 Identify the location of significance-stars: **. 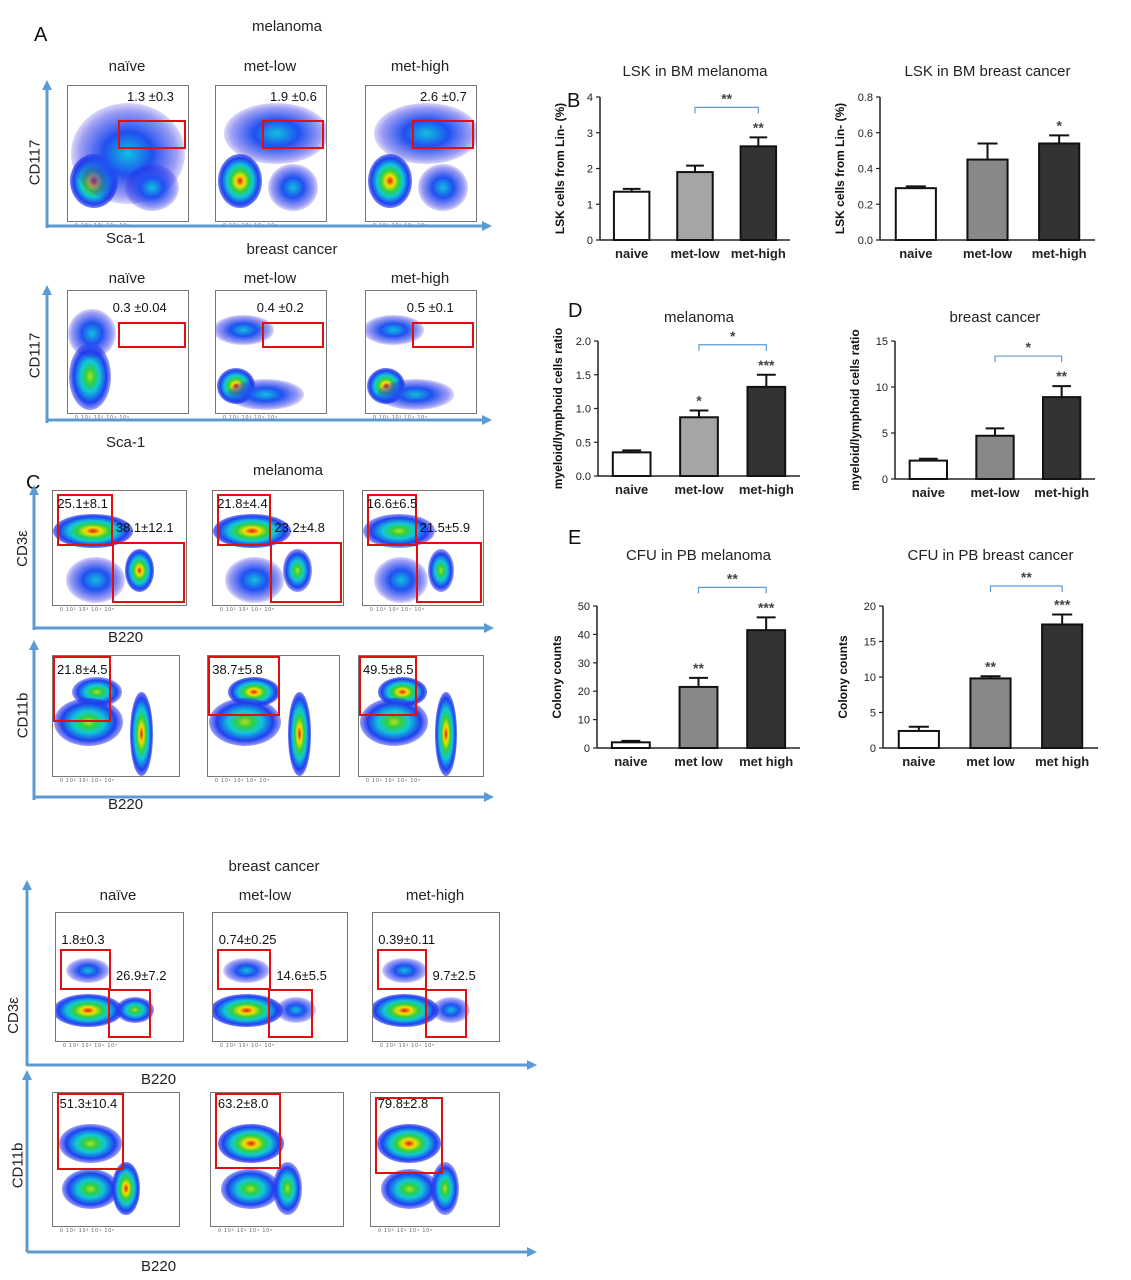
(758, 127).